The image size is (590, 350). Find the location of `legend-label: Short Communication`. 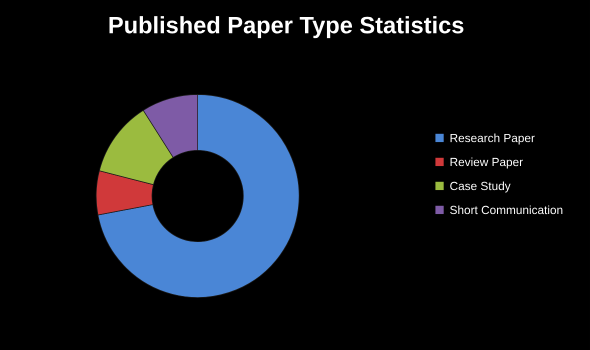

legend-label: Short Communication is located at coordinates (506, 209).